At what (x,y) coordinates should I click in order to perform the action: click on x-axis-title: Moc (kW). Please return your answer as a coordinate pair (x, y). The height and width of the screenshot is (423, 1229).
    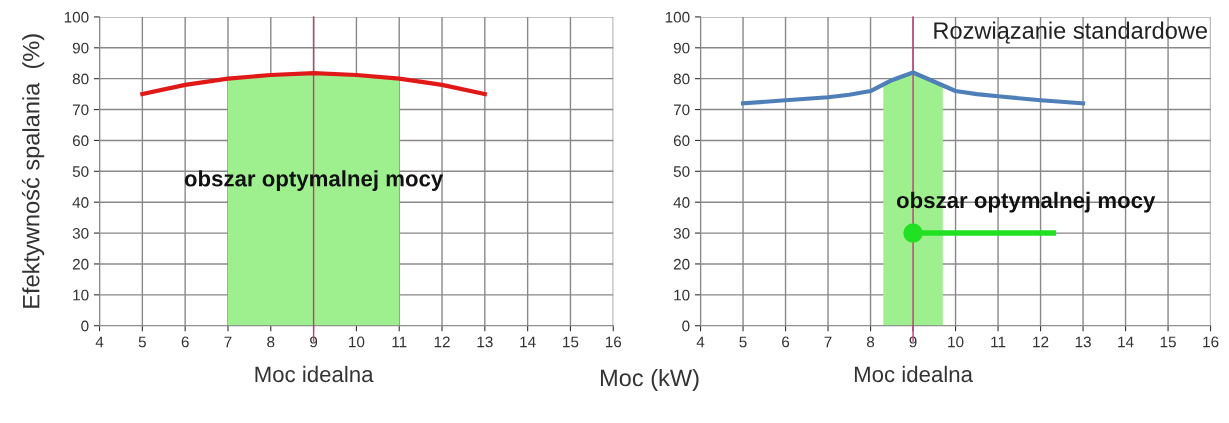
    Looking at the image, I should click on (649, 379).